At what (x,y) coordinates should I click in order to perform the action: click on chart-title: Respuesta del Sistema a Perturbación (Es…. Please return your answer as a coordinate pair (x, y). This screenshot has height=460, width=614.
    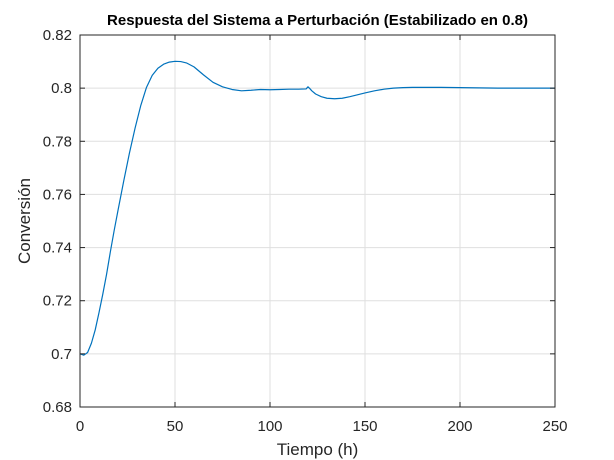
    Looking at the image, I should click on (317, 20).